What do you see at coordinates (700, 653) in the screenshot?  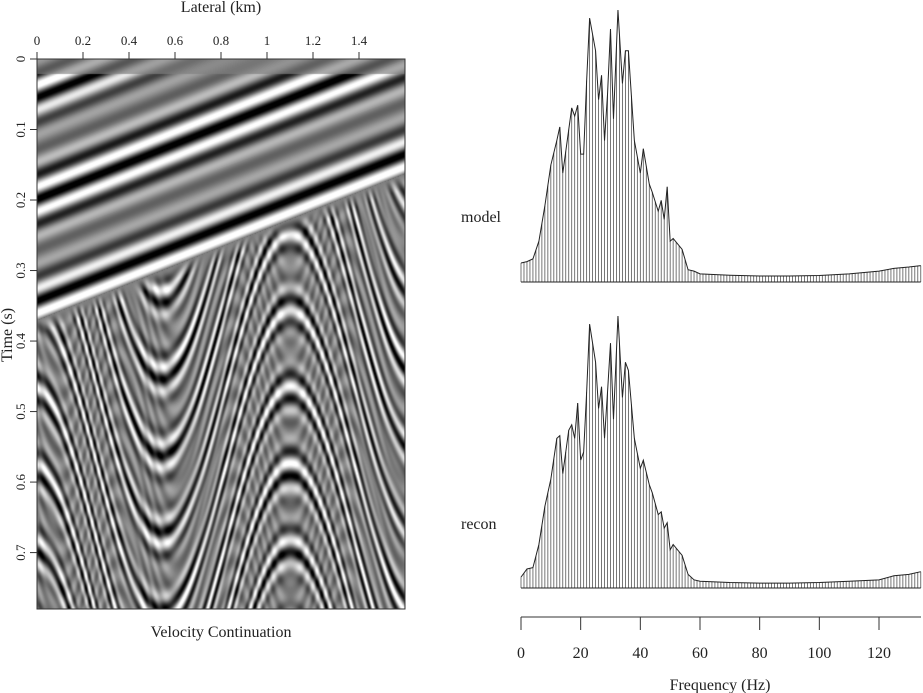 I see `frequency-tick-label: 60` at bounding box center [700, 653].